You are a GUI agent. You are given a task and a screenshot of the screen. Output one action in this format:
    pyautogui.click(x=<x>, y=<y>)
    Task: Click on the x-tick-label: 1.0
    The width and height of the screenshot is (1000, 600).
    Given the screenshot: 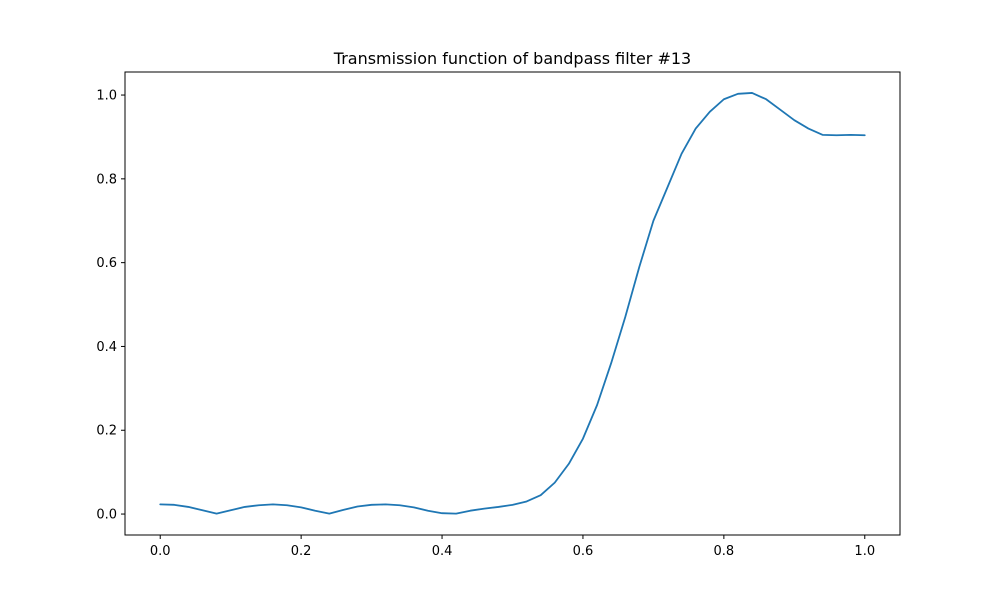 What is the action you would take?
    pyautogui.click(x=864, y=551)
    